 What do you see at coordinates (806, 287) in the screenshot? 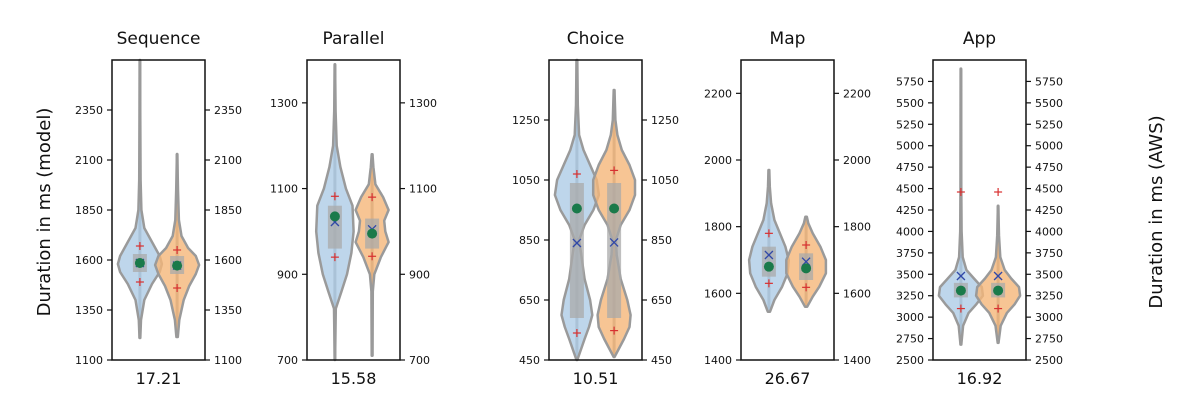
I see `map-aws-p-low-marker` at bounding box center [806, 287].